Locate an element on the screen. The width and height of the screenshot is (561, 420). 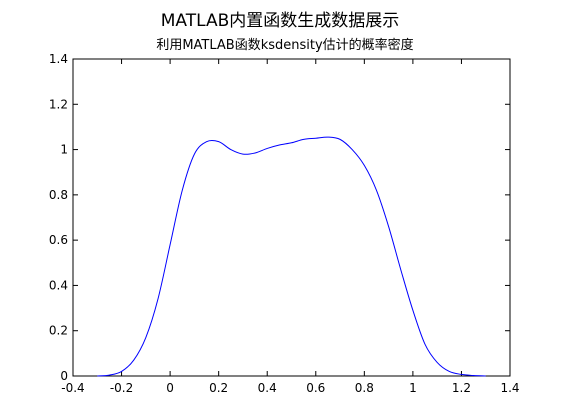
y-tick-label: 0.4 is located at coordinates (58, 285).